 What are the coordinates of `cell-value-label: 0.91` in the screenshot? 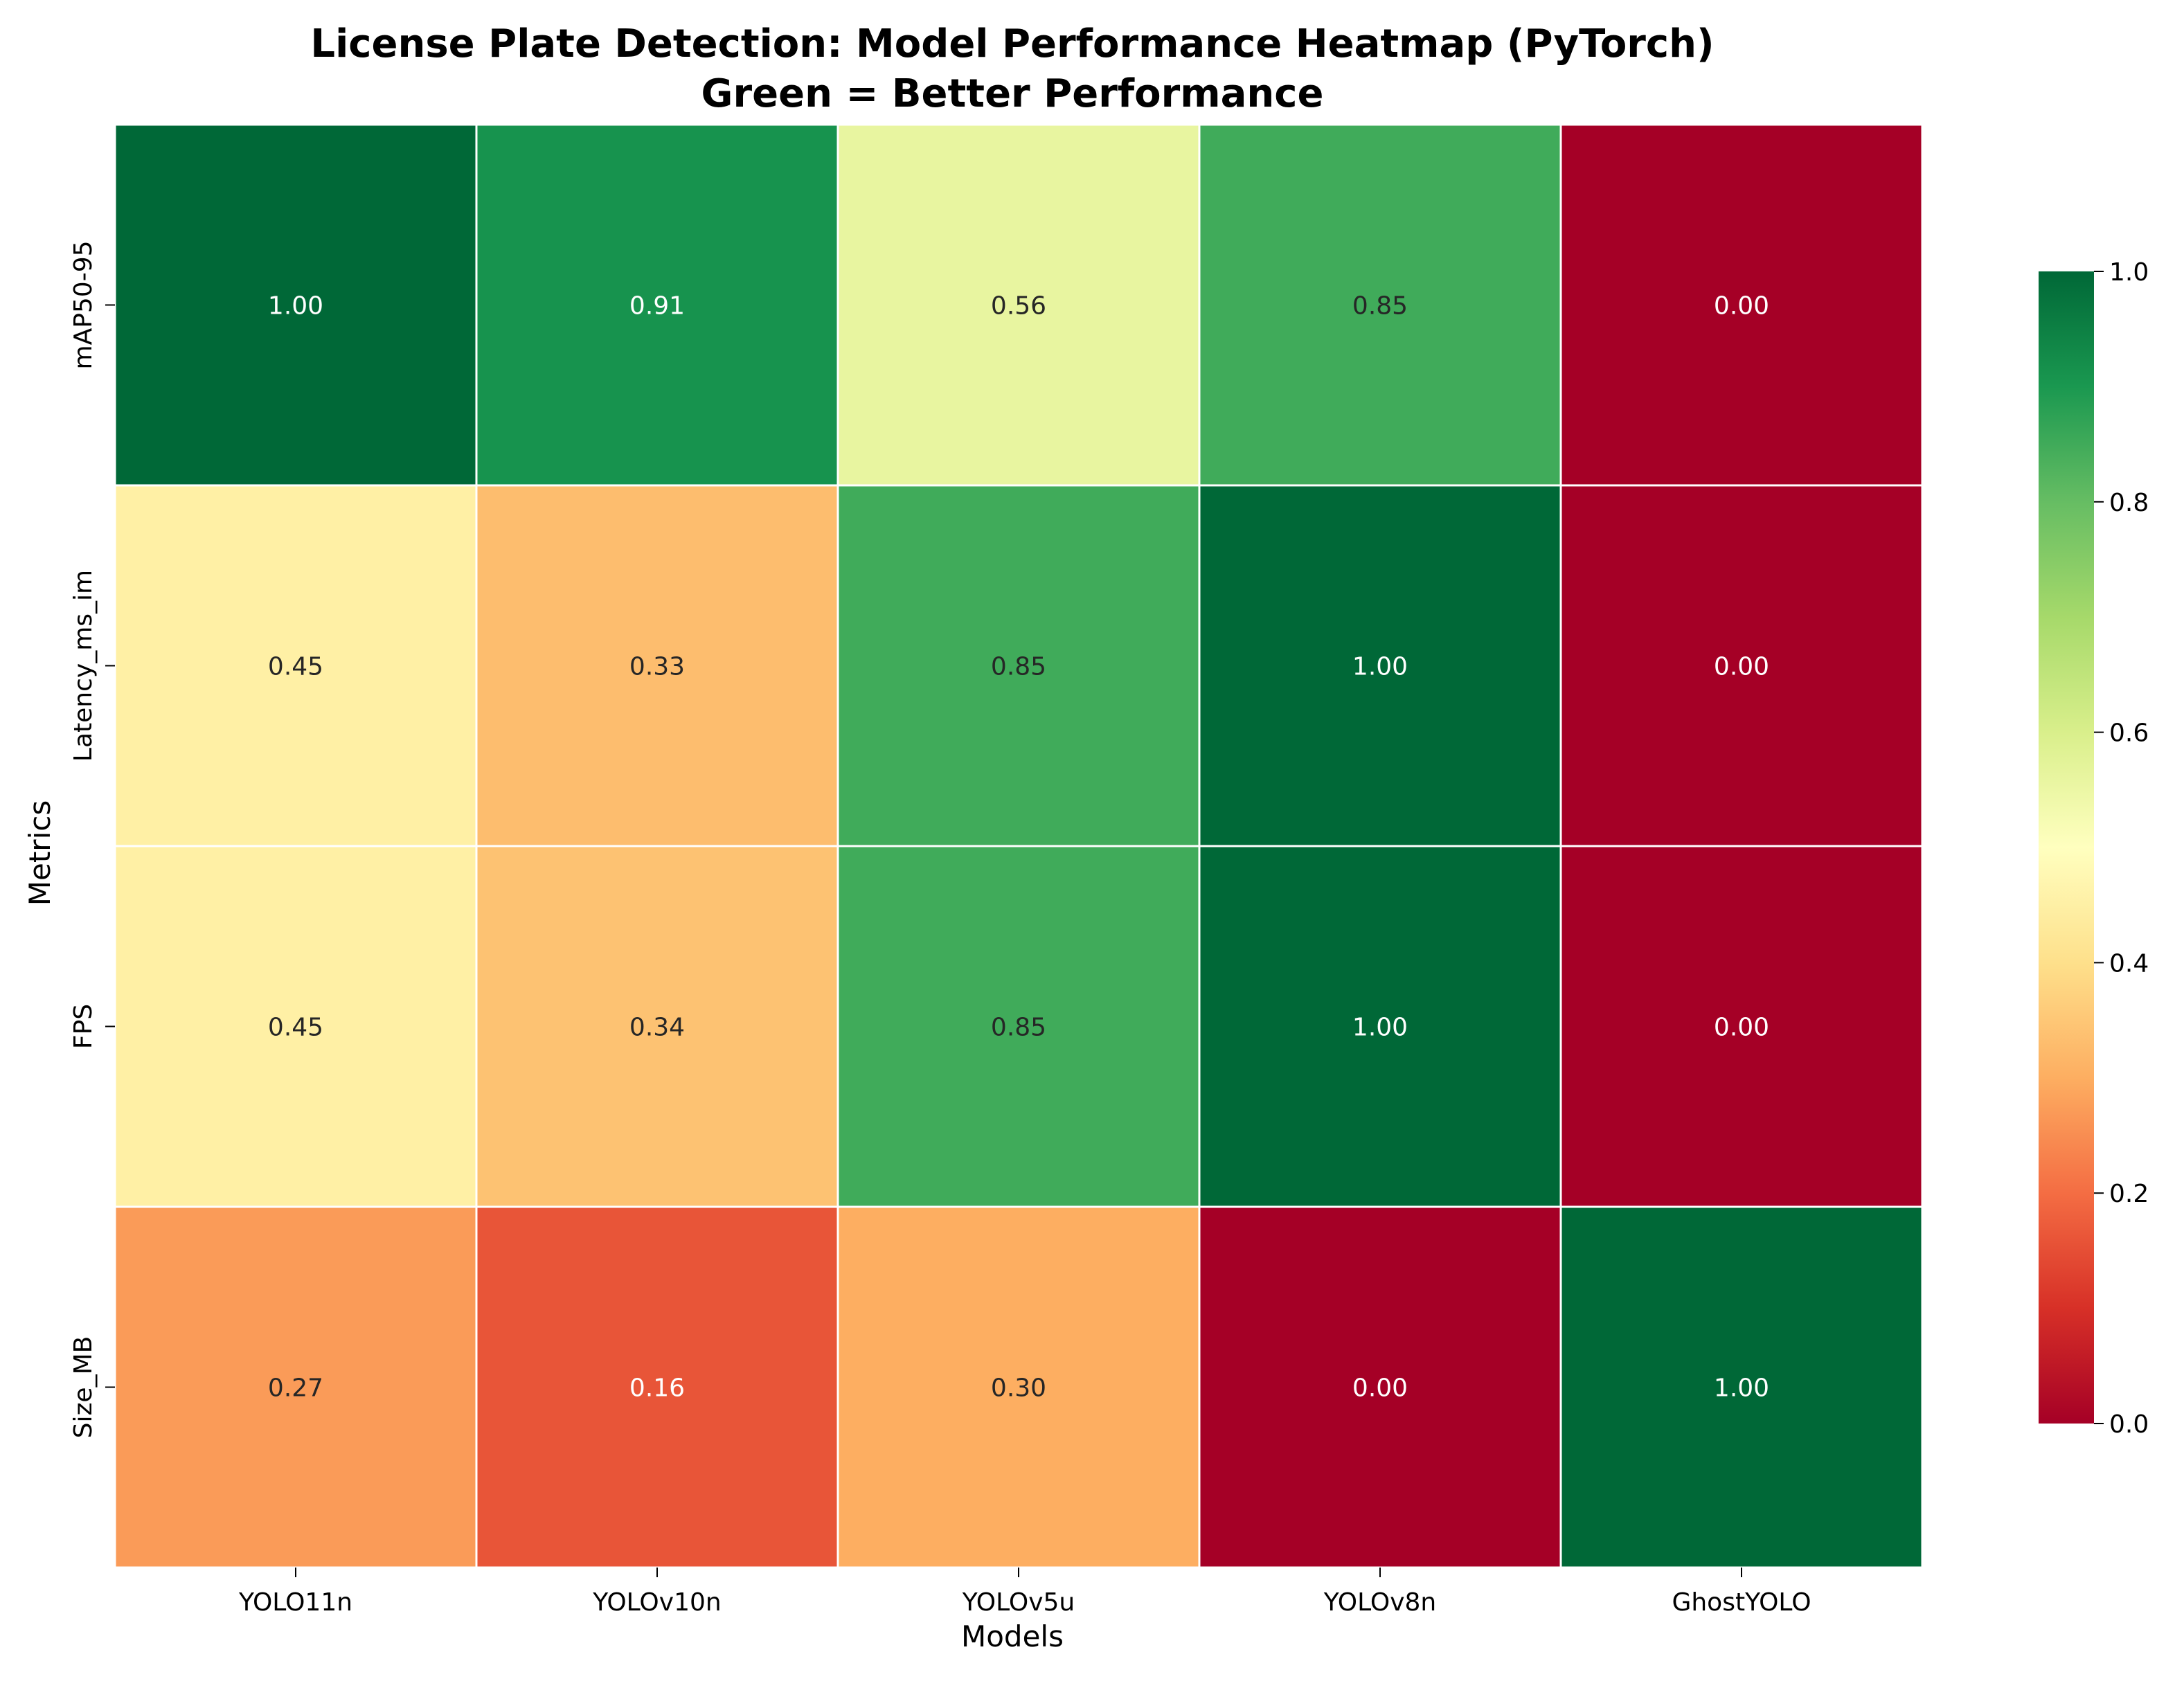 It's located at (657, 306).